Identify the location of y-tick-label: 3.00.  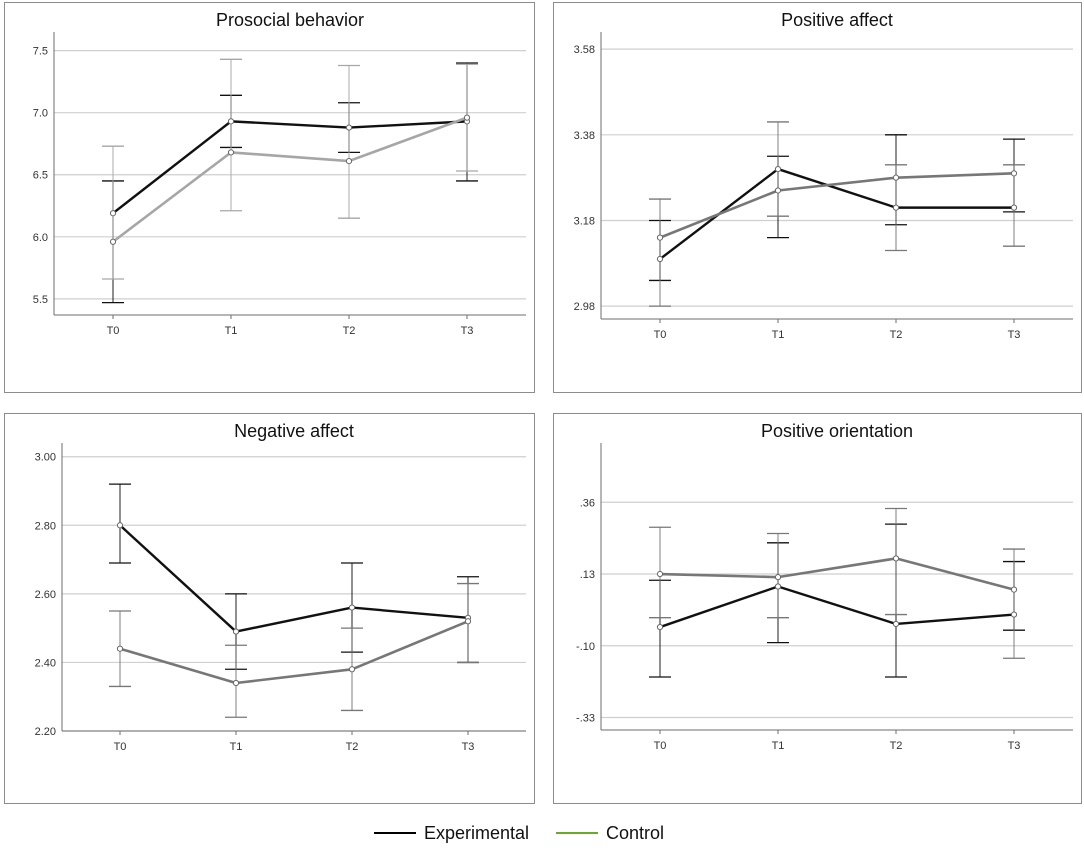
(45, 458).